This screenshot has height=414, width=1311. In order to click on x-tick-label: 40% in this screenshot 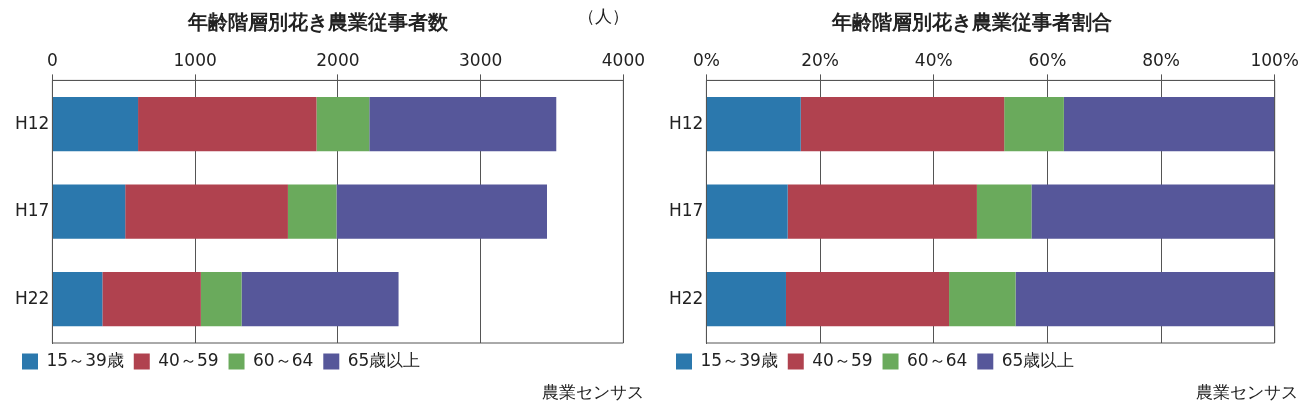, I will do `click(933, 59)`.